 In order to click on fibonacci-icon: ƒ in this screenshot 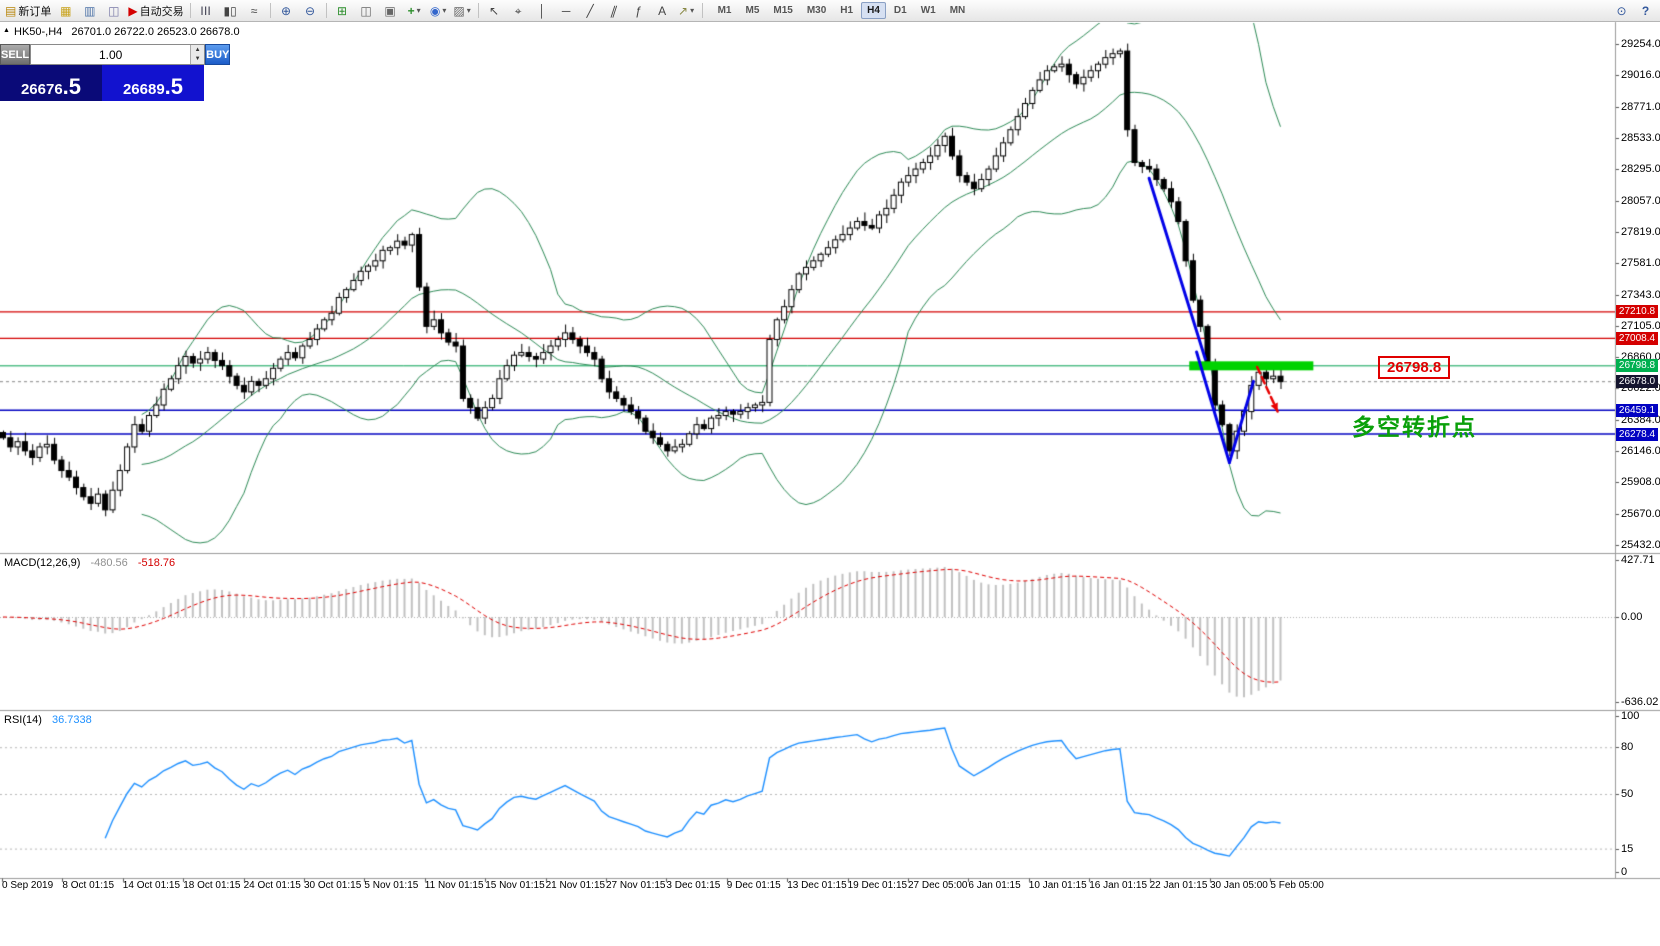, I will do `click(638, 10)`.